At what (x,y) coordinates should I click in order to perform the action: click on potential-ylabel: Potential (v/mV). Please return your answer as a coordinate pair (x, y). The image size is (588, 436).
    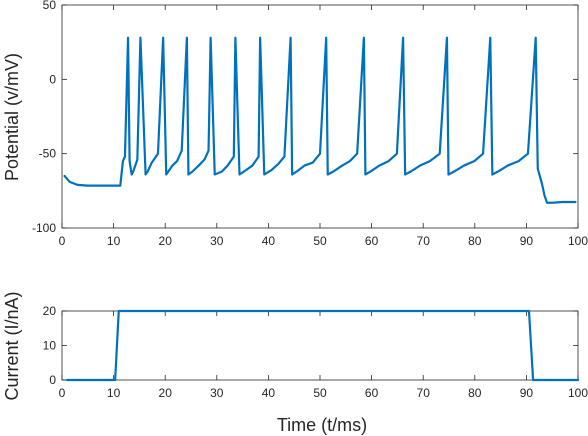
    Looking at the image, I should click on (12, 117).